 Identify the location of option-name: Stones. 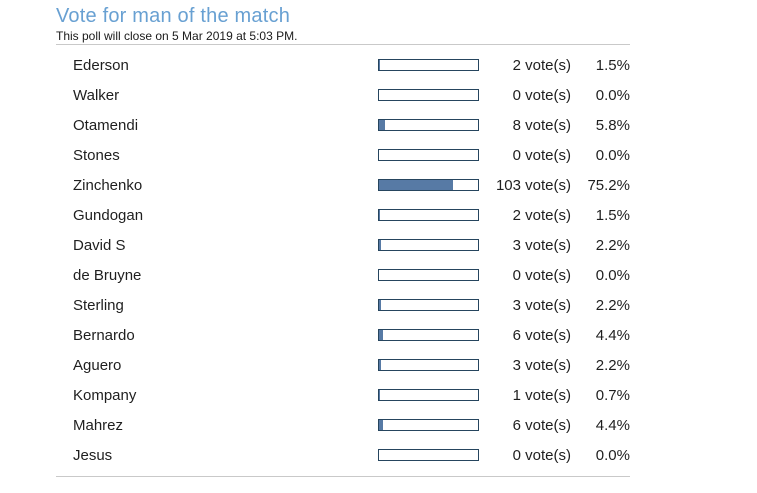
(96, 155).